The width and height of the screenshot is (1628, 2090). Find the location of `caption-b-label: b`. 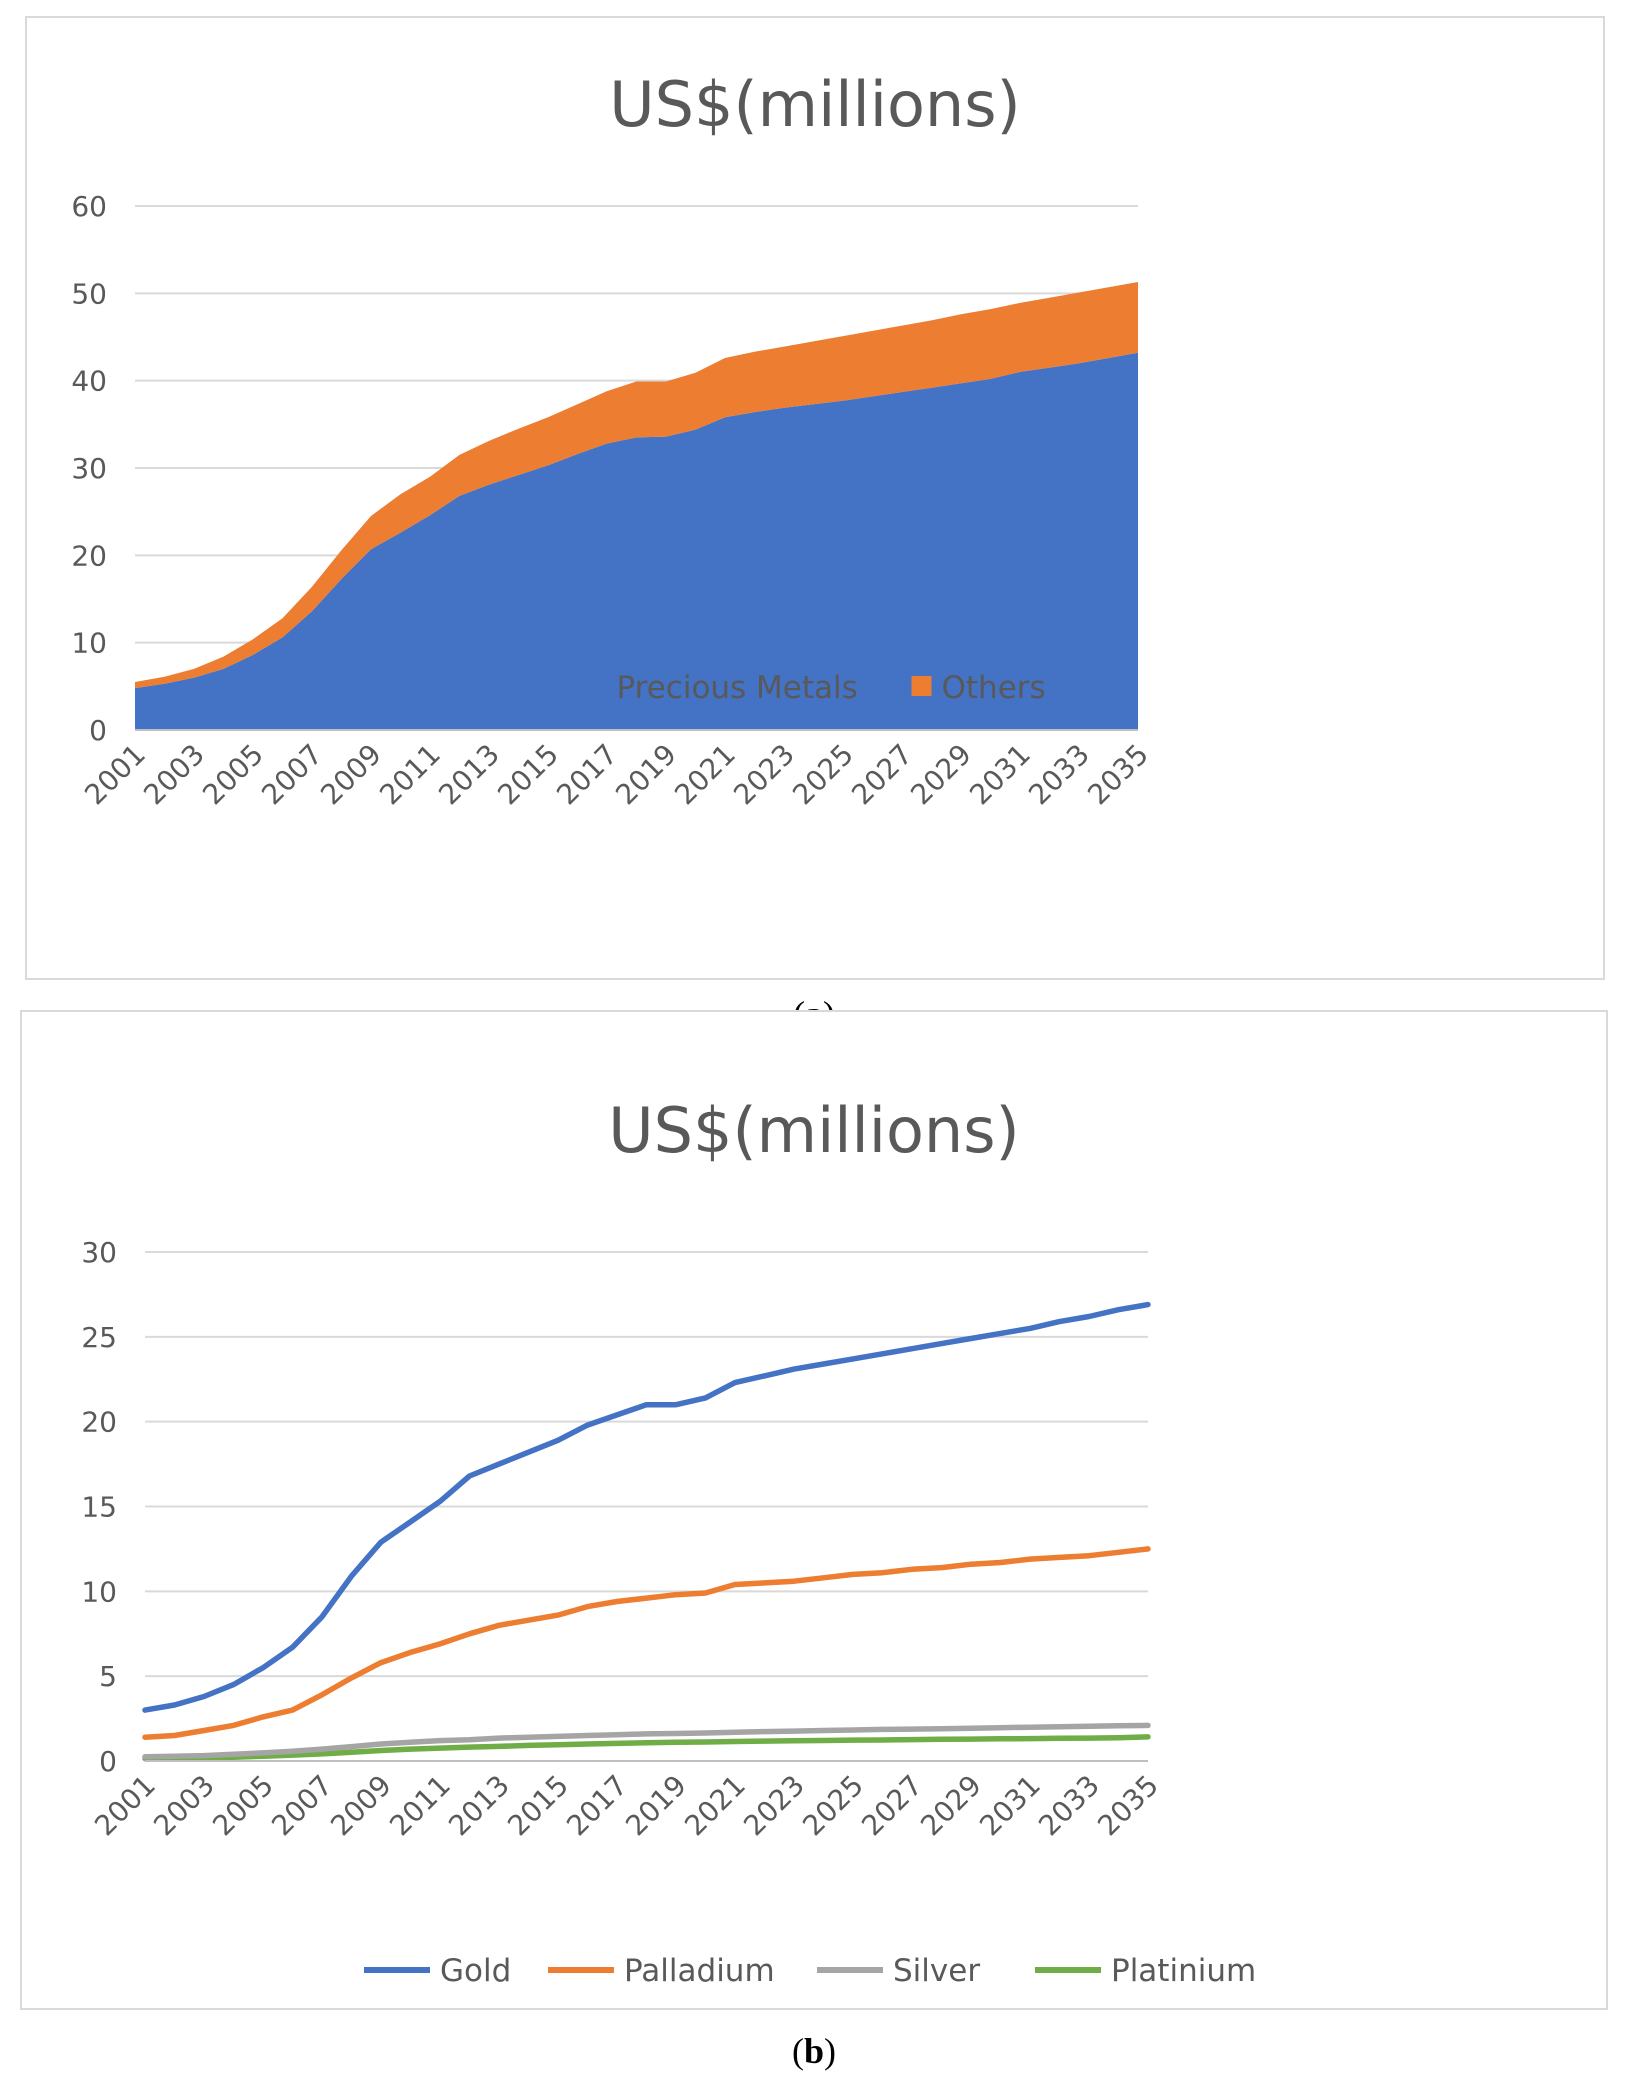

caption-b-label: b is located at coordinates (814, 2051).